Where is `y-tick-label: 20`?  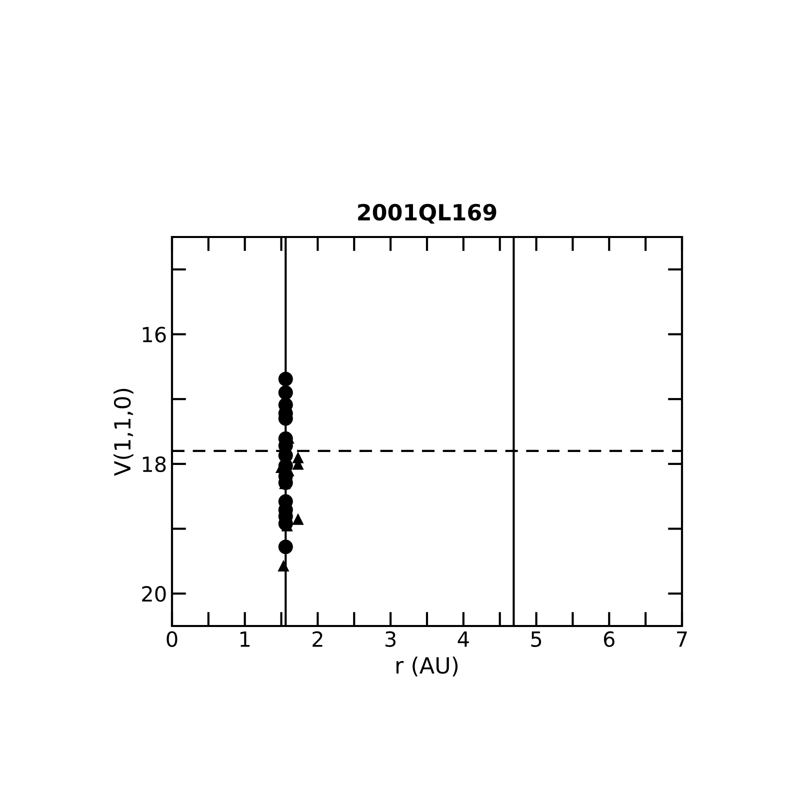
y-tick-label: 20 is located at coordinates (154, 594).